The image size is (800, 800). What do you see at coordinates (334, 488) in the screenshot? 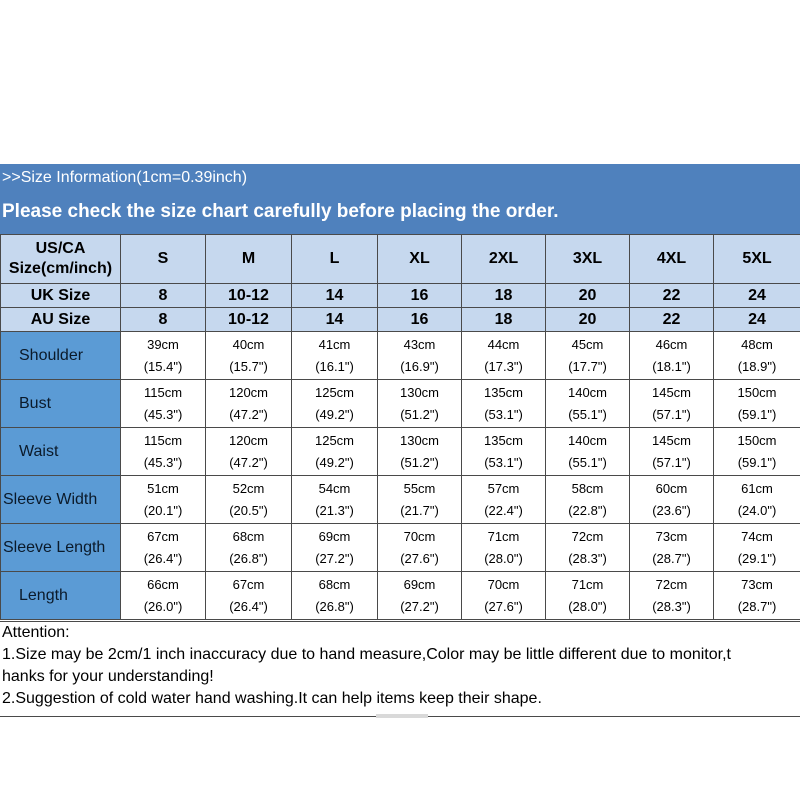
I see `measurement-cm: 54cm` at bounding box center [334, 488].